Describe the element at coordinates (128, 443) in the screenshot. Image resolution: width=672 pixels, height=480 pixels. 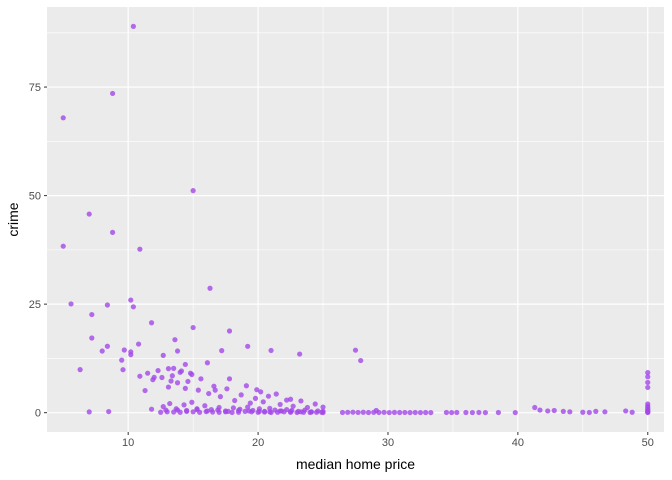
I see `x-tick-label: 10` at that location.